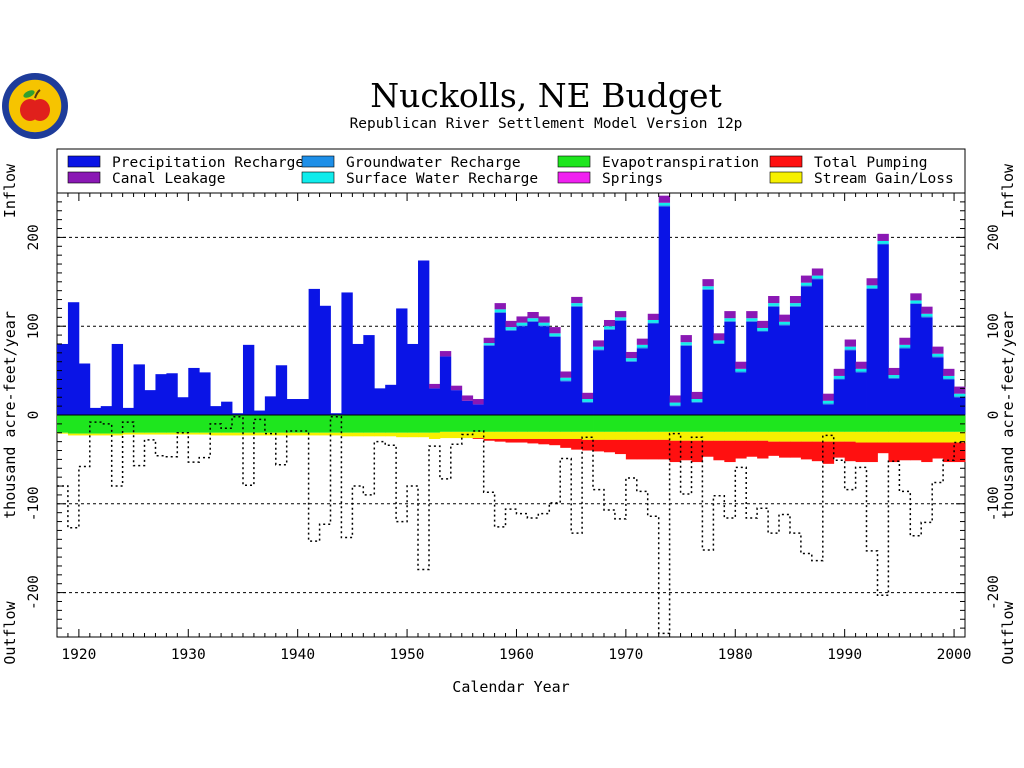 This screenshot has width=1024, height=768. I want to click on legend-swatch, so click(84, 161).